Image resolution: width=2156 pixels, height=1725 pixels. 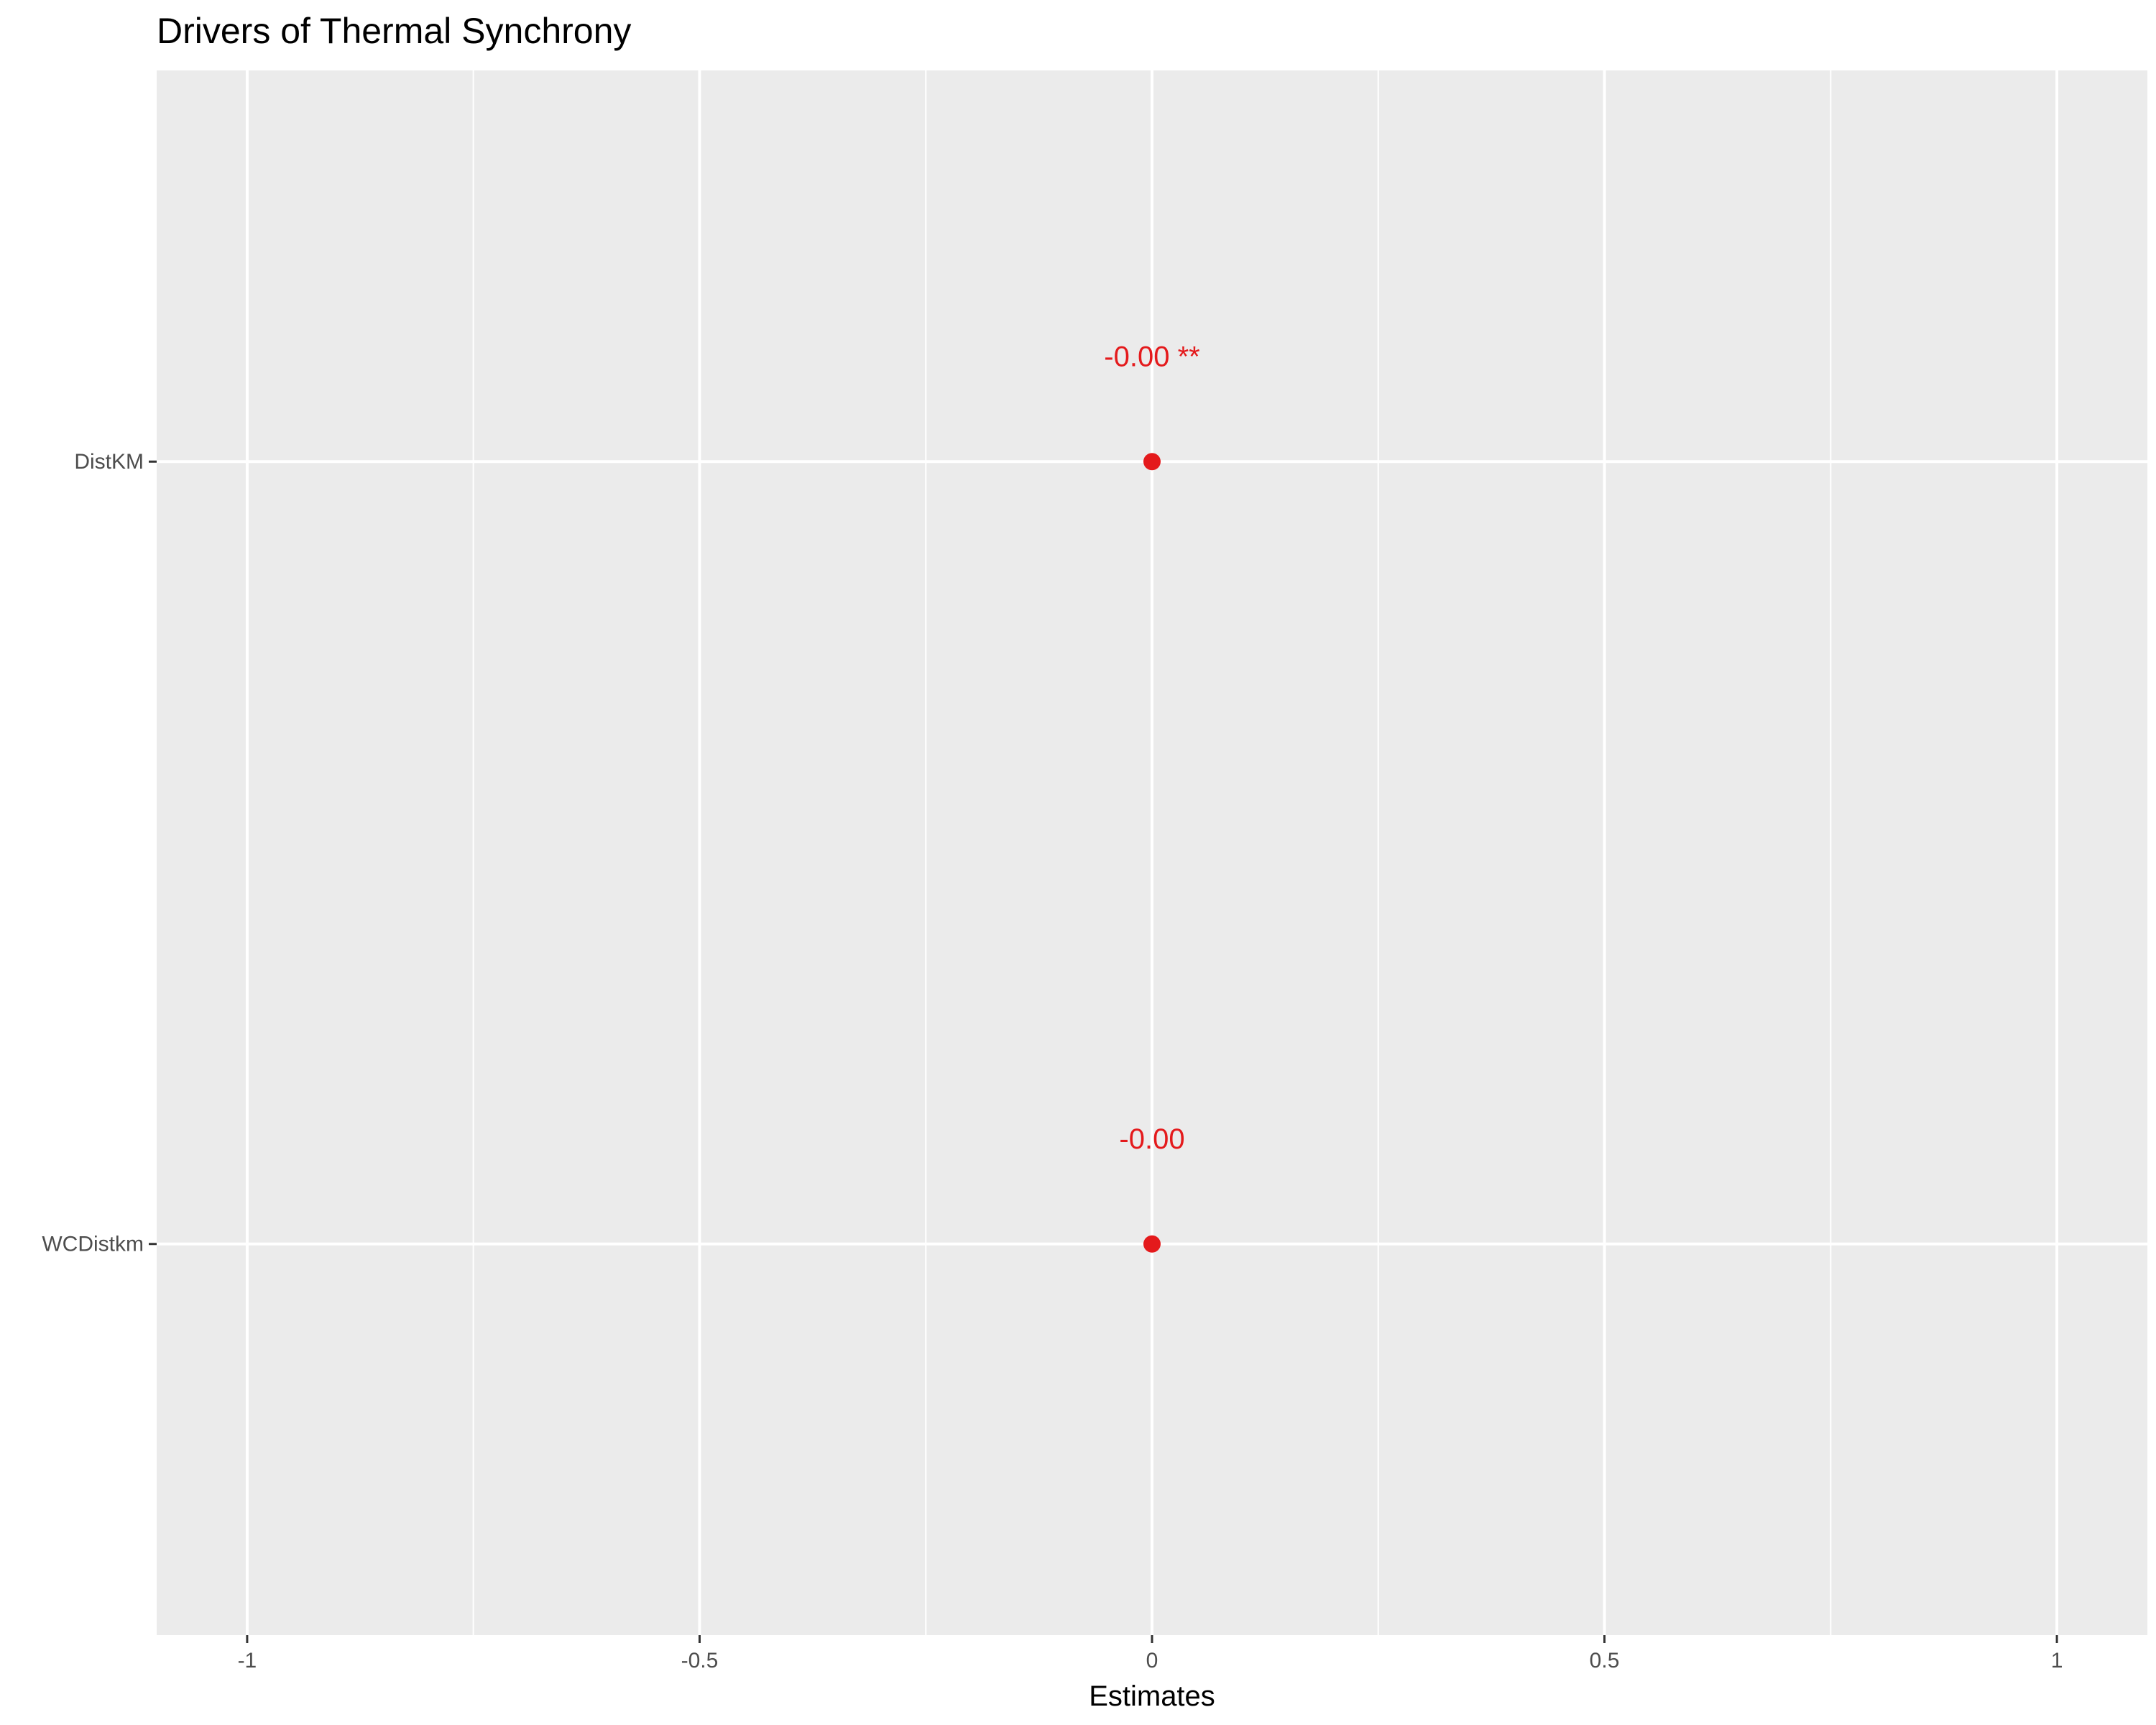 What do you see at coordinates (1152, 1244) in the screenshot?
I see `data-point-WCDistkm` at bounding box center [1152, 1244].